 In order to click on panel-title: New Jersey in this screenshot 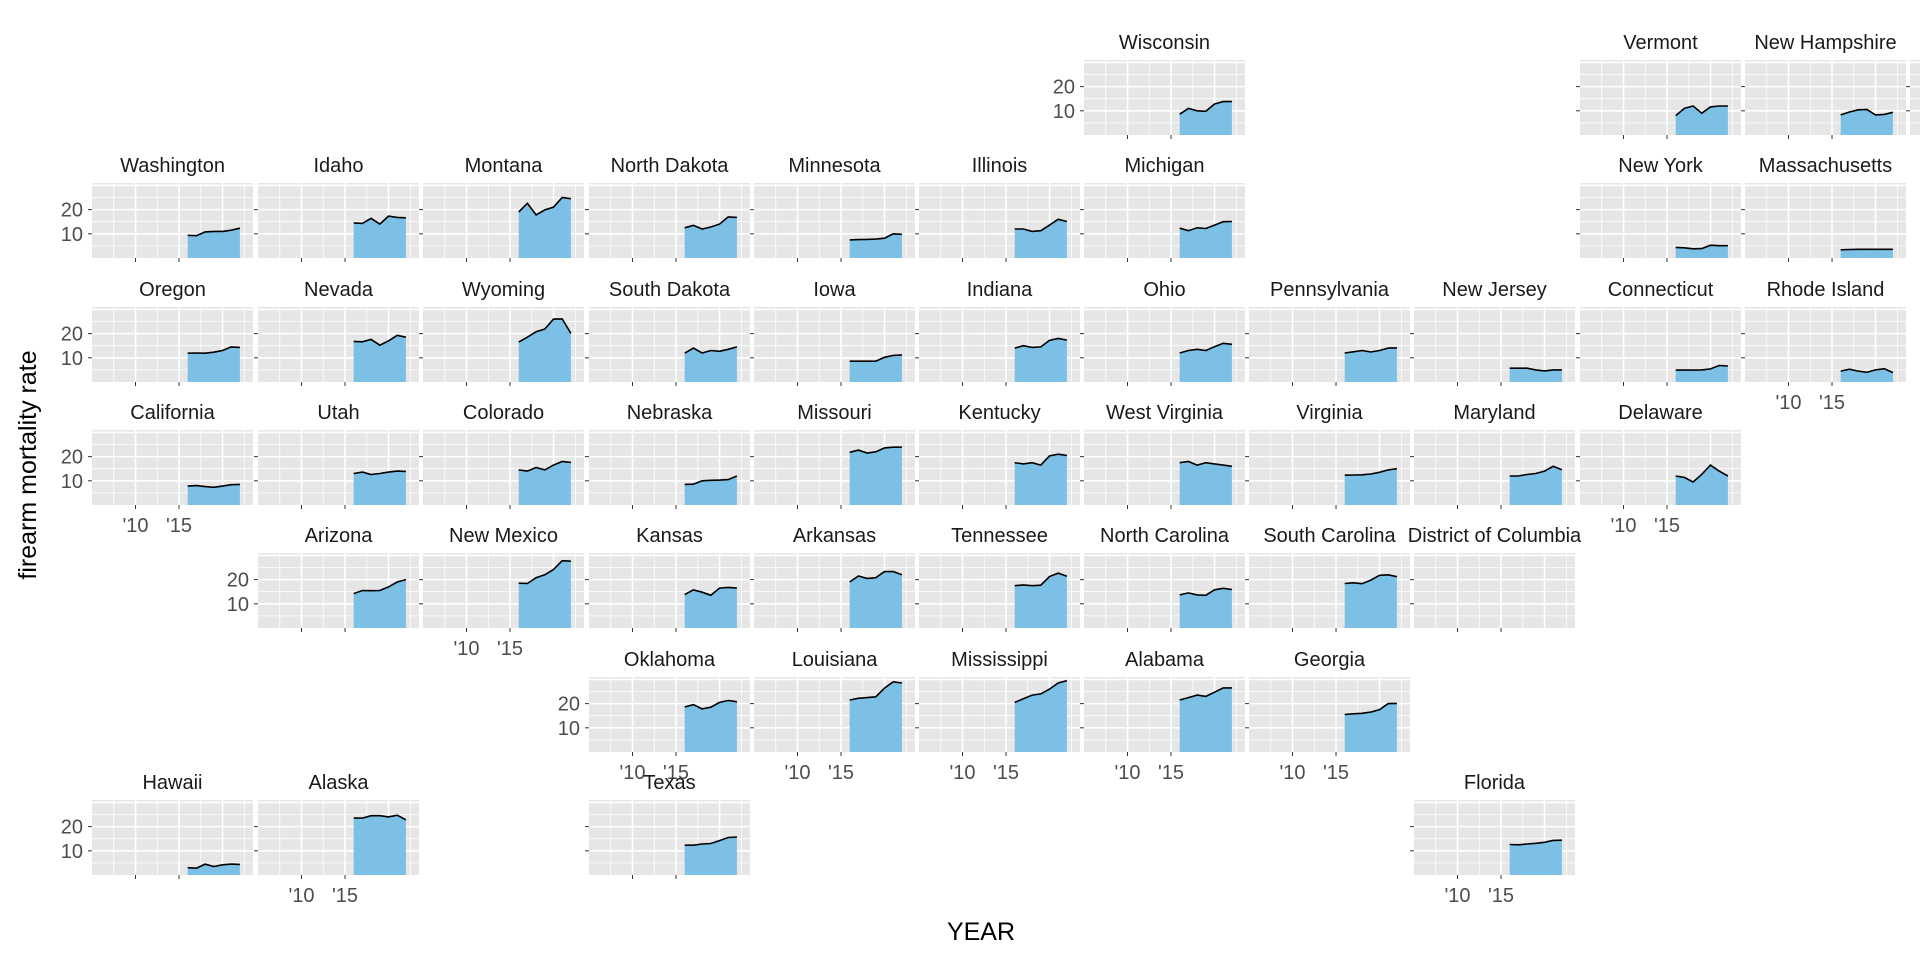, I will do `click(1494, 290)`.